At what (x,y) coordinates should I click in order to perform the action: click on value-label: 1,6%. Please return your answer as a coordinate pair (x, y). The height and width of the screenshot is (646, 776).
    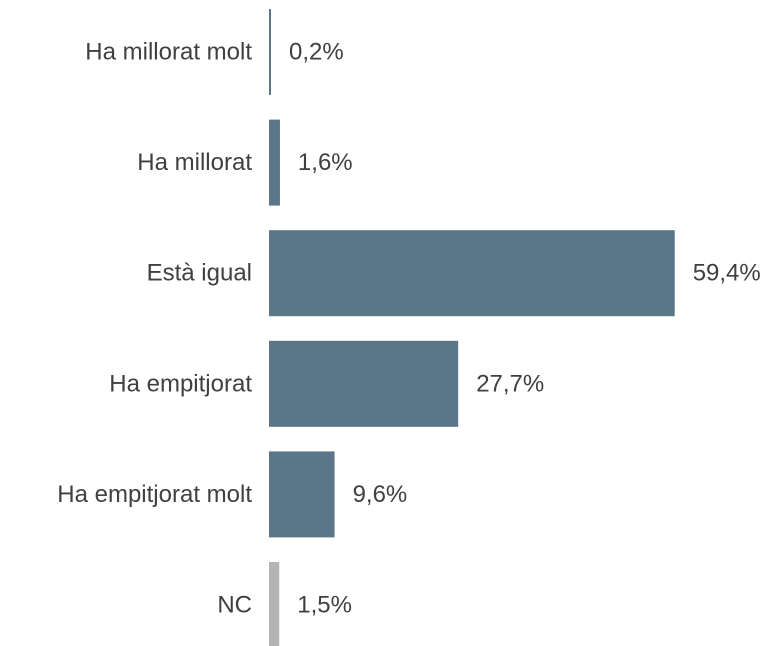
    Looking at the image, I should click on (325, 162).